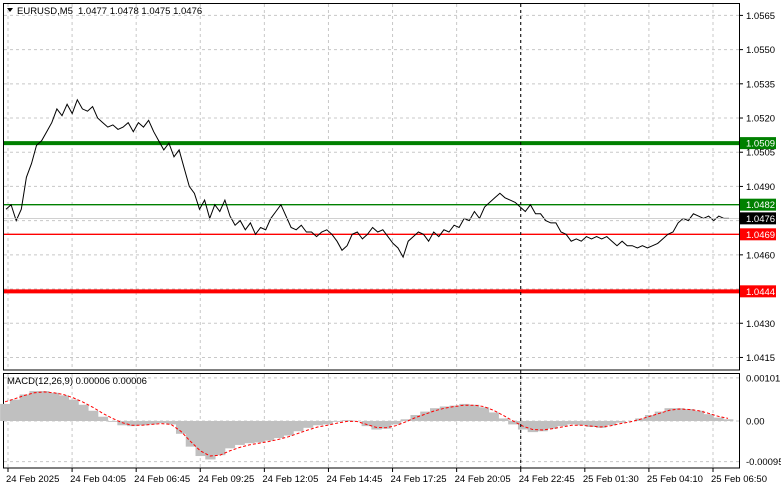  Describe the element at coordinates (760, 119) in the screenshot. I see `price-tick-label: 1.0520` at that location.